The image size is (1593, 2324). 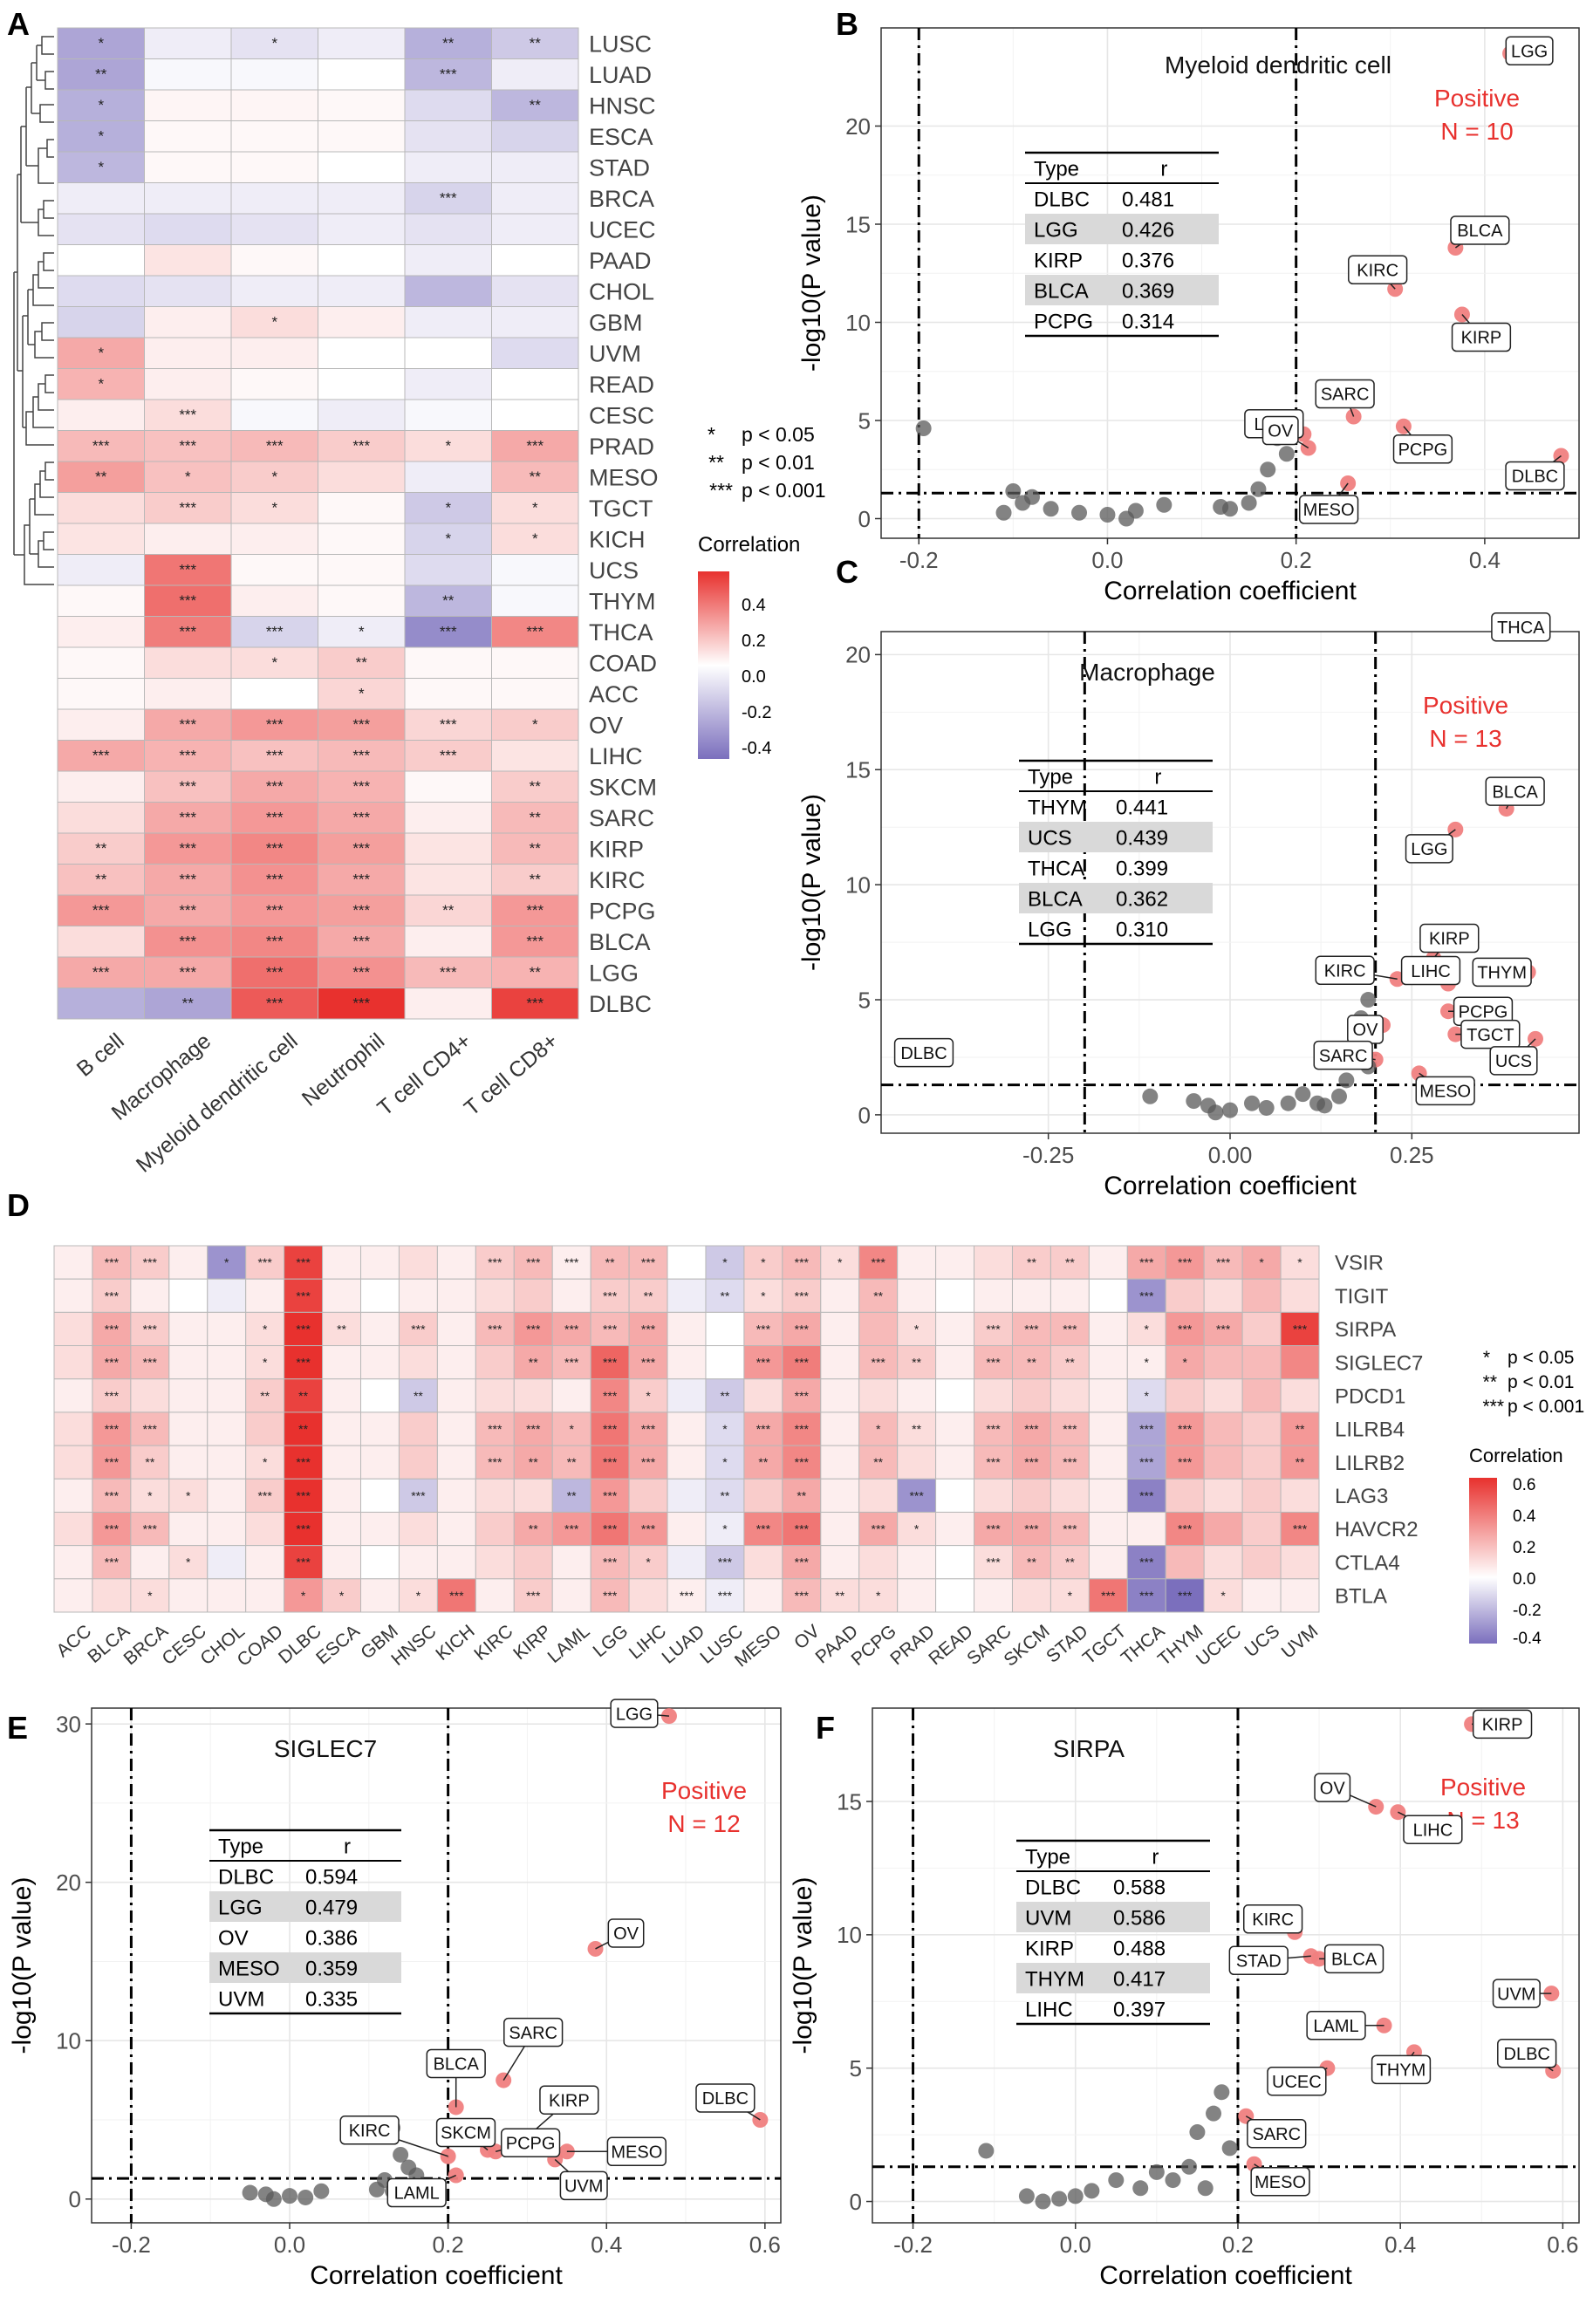 I want to click on corr-legend-d-tick-6: -0.4, so click(x=1527, y=1639).